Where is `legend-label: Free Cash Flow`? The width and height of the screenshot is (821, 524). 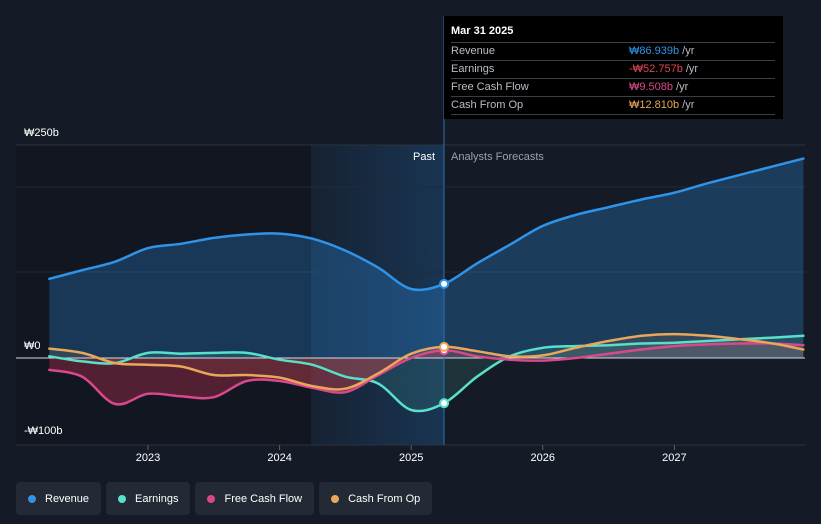
legend-label: Free Cash Flow is located at coordinates (263, 498).